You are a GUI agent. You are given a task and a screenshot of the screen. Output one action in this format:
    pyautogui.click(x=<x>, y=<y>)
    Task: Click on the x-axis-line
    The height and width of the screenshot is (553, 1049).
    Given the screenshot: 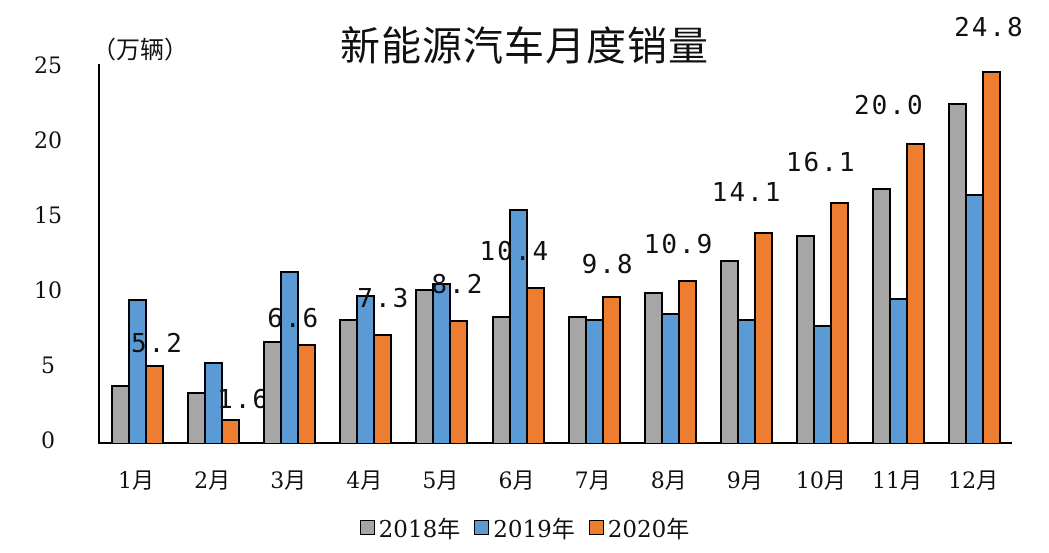 What is the action you would take?
    pyautogui.click(x=555, y=443)
    